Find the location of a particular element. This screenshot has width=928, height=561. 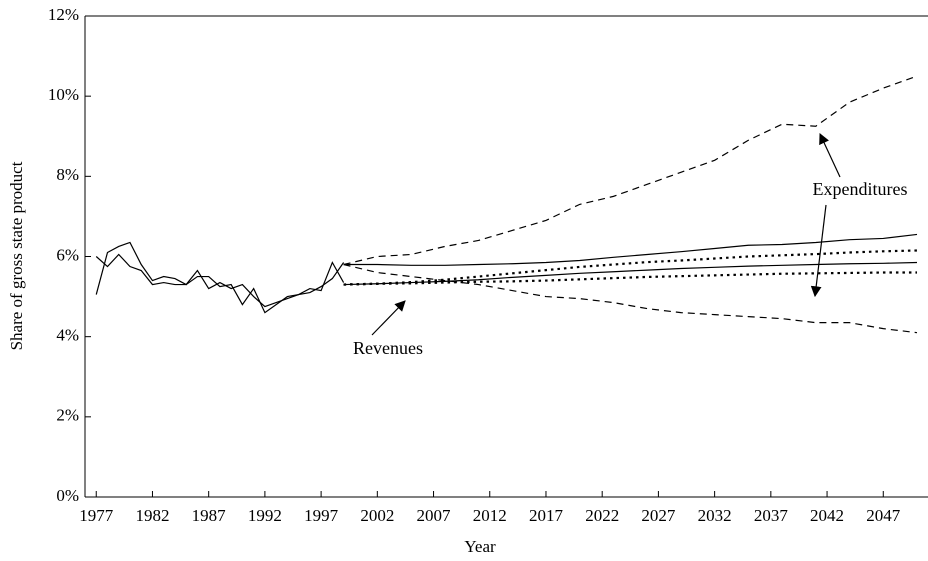

y-tick-label: 8% is located at coordinates (67, 174).